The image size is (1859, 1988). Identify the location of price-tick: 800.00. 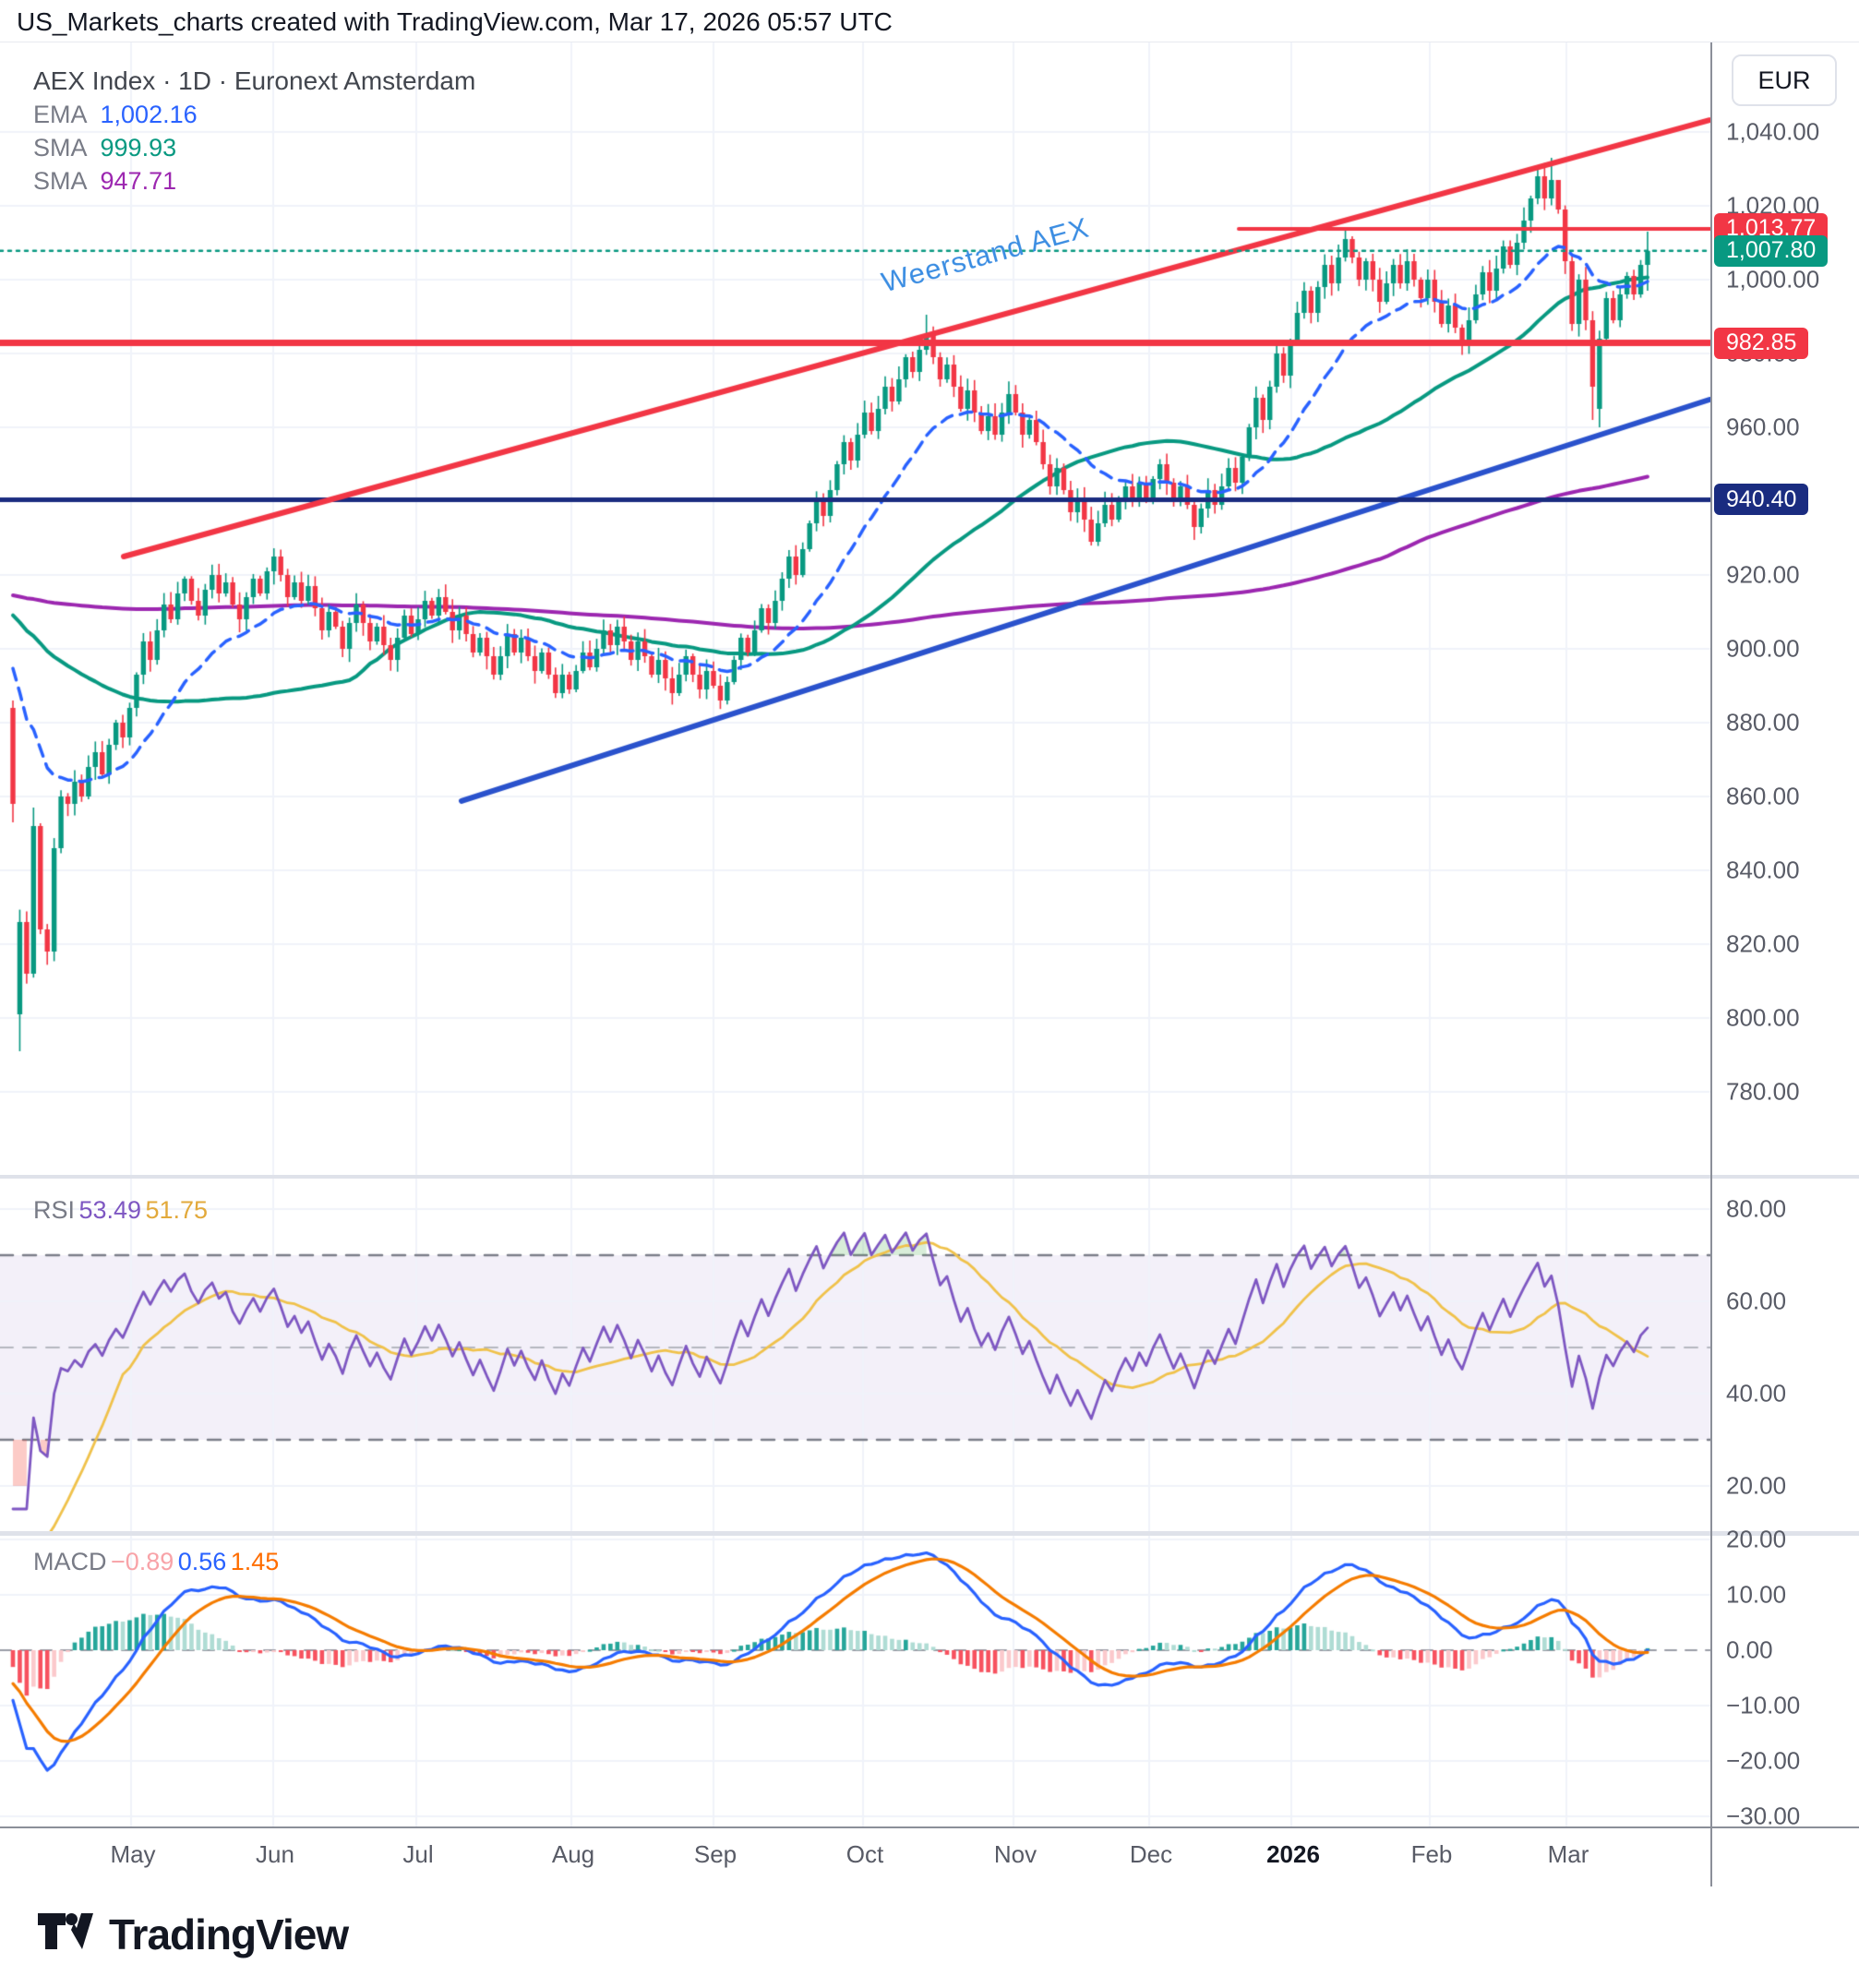
(1763, 1018).